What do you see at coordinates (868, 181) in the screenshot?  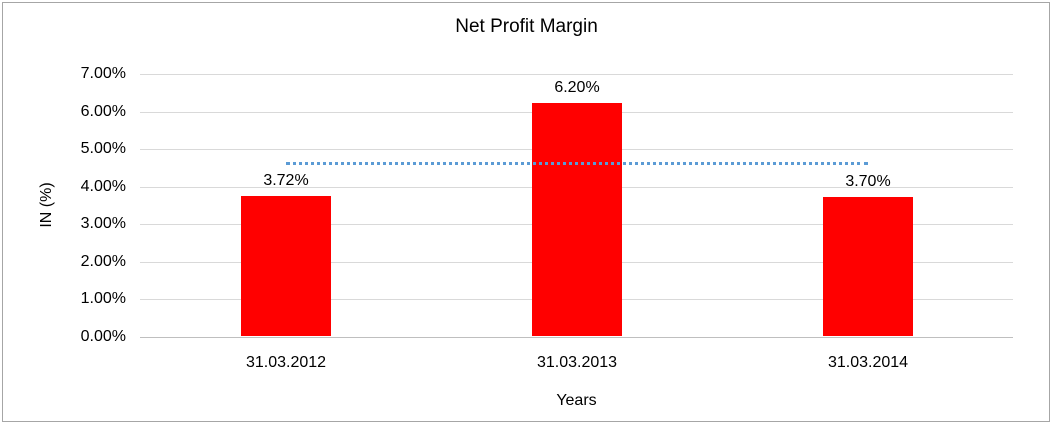 I see `data-label: 3.70%` at bounding box center [868, 181].